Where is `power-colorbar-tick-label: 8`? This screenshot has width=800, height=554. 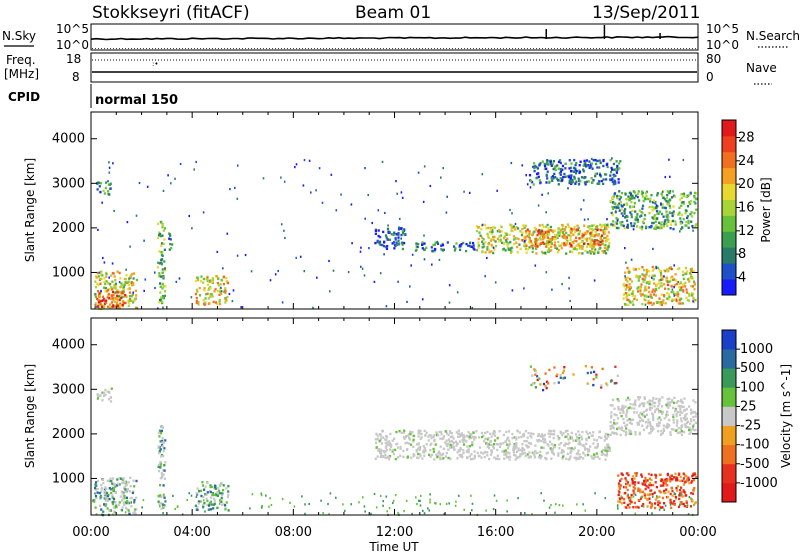
power-colorbar-tick-label: 8 is located at coordinates (742, 254).